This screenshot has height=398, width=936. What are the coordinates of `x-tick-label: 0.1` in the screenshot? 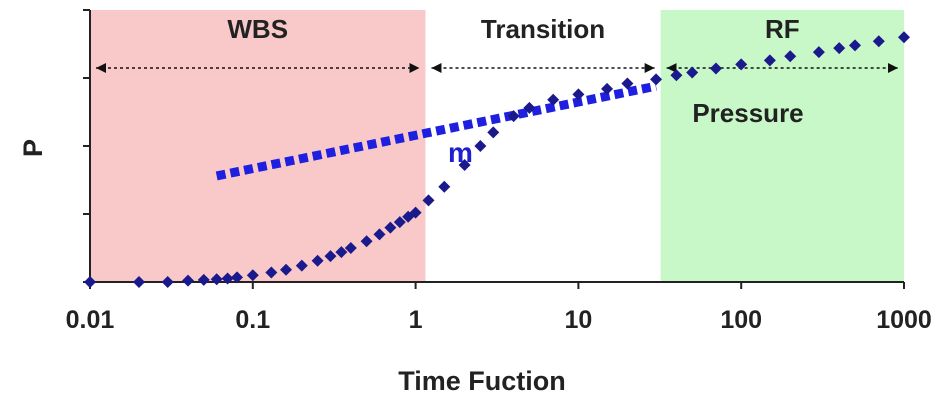 It's located at (252, 320).